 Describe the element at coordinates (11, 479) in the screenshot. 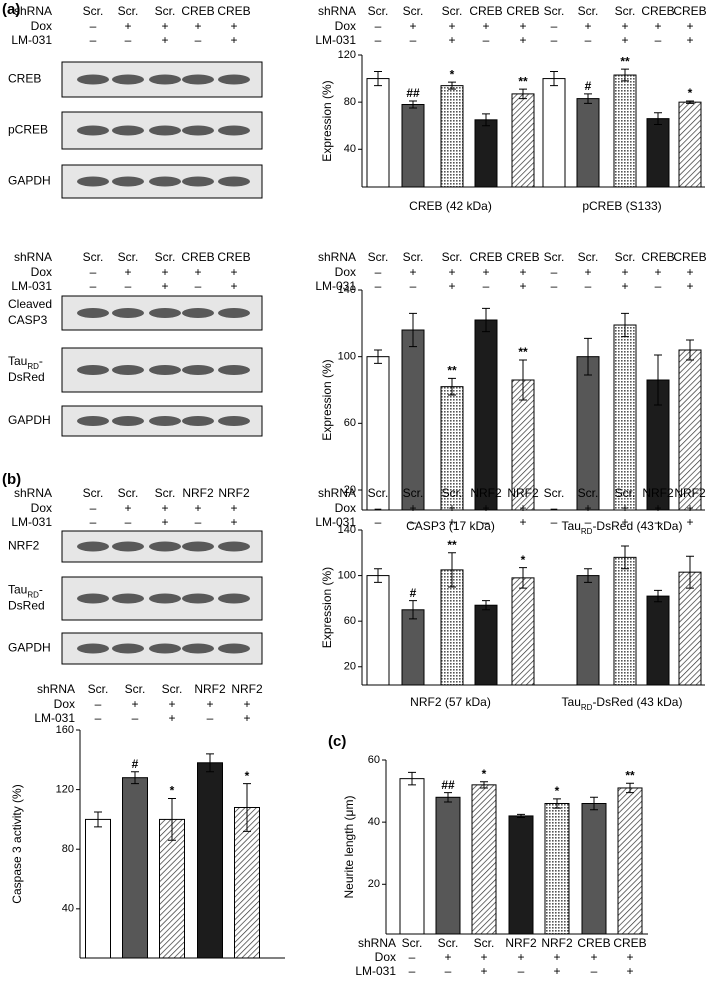

I see `panel-label: (b)` at that location.